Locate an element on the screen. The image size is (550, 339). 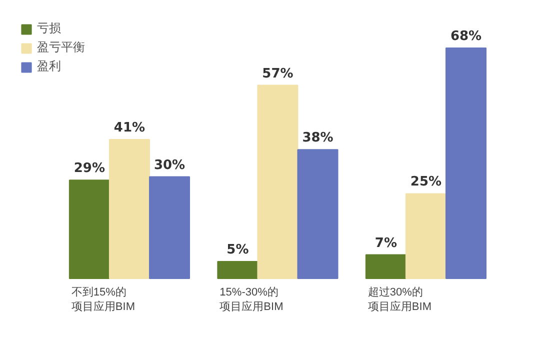
data-label: 30% is located at coordinates (170, 165).